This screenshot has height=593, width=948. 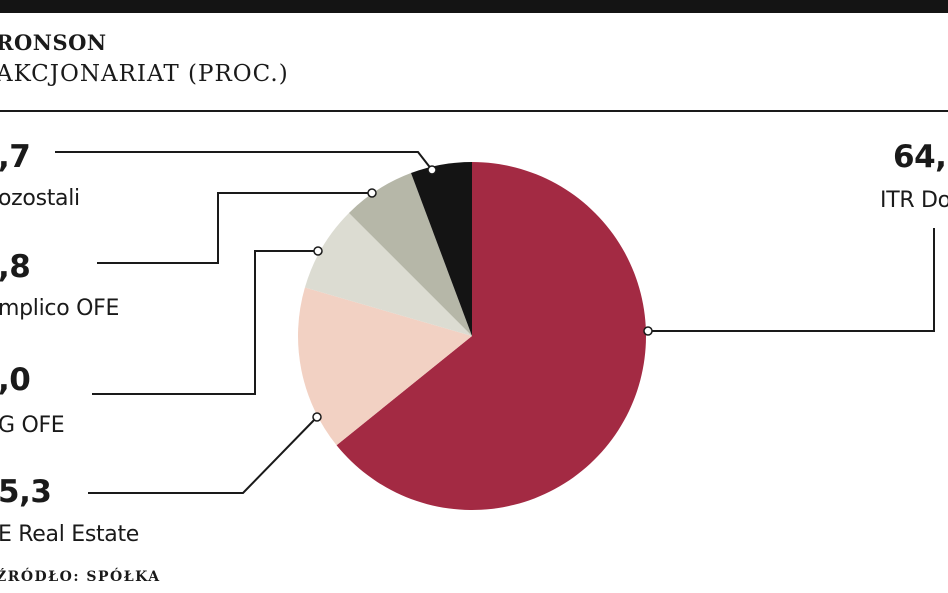 What do you see at coordinates (234, 228) in the screenshot?
I see `leader-line-aviva` at bounding box center [234, 228].